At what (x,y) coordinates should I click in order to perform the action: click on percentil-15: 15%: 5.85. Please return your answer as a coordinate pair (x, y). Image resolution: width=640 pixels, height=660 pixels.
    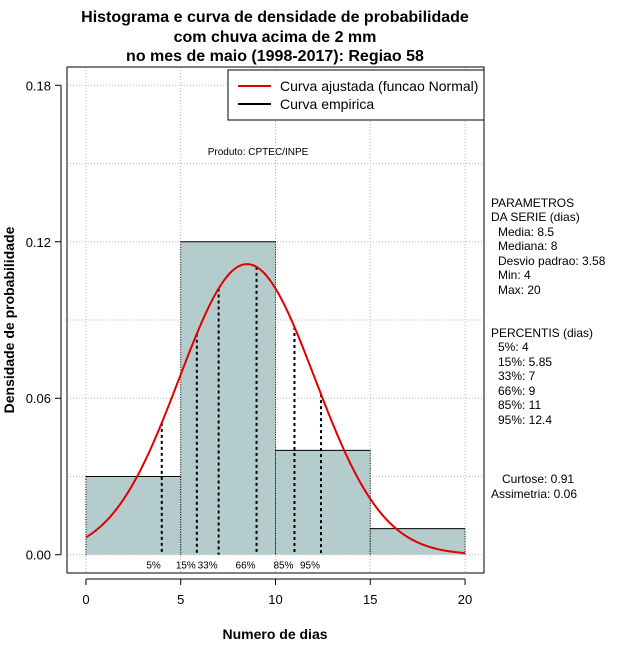
    Looking at the image, I should click on (525, 362).